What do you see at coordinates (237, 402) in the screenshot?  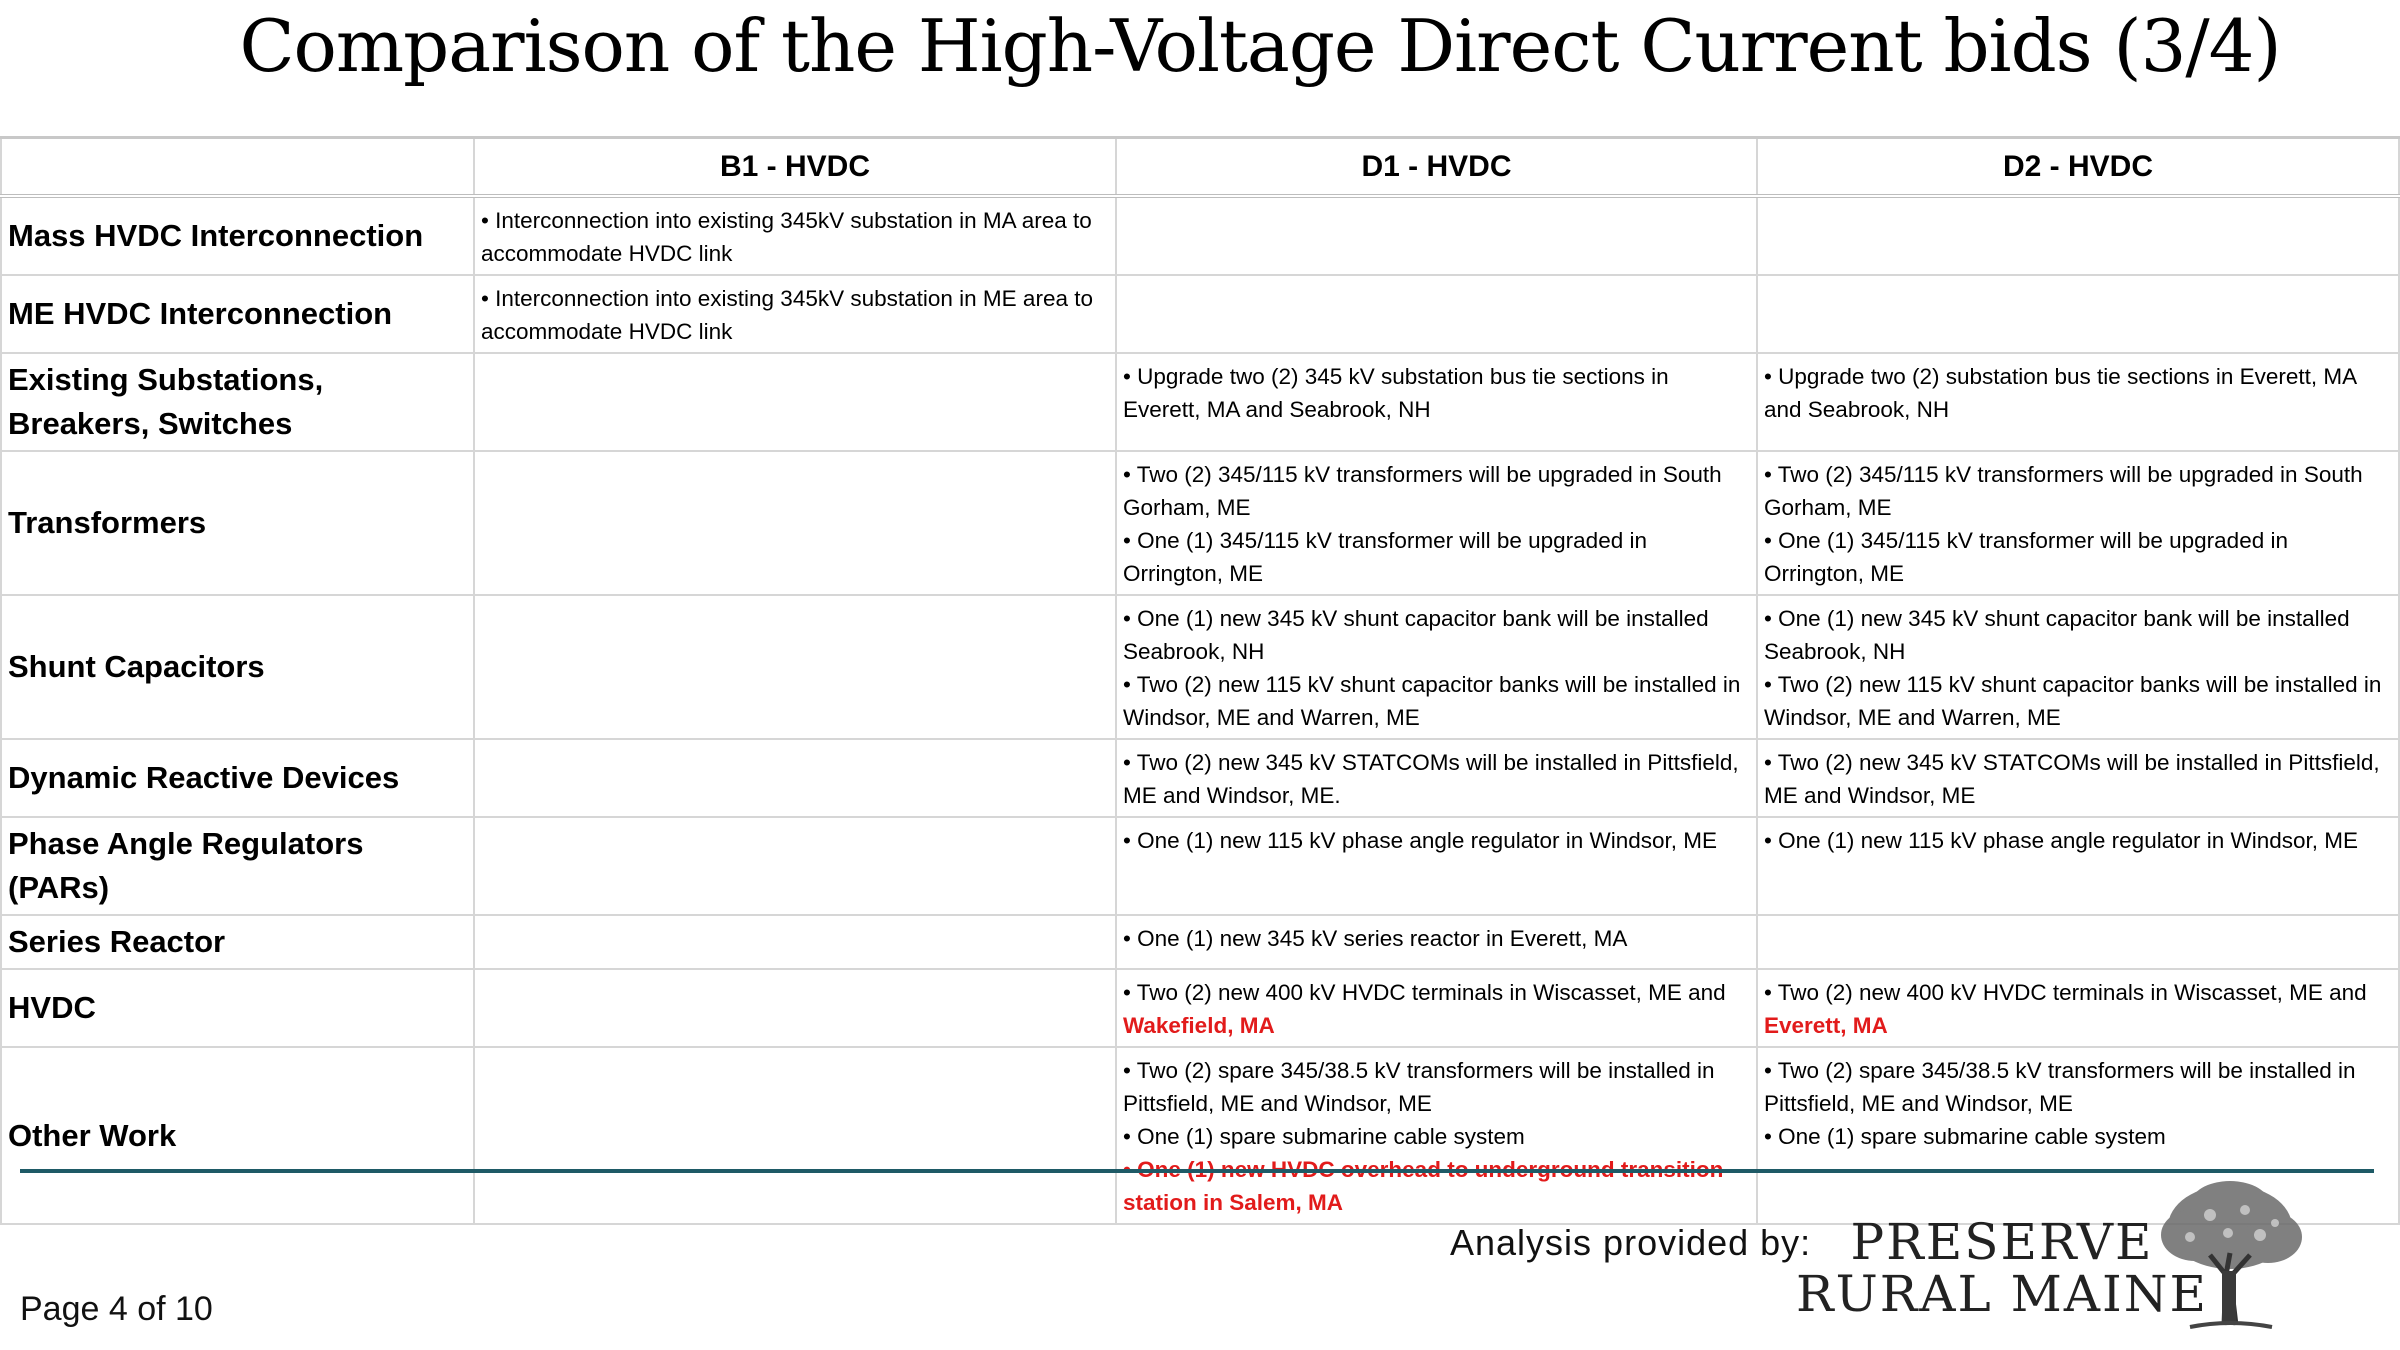 I see `row-label: Existing Substations, Breakers, Switches` at bounding box center [237, 402].